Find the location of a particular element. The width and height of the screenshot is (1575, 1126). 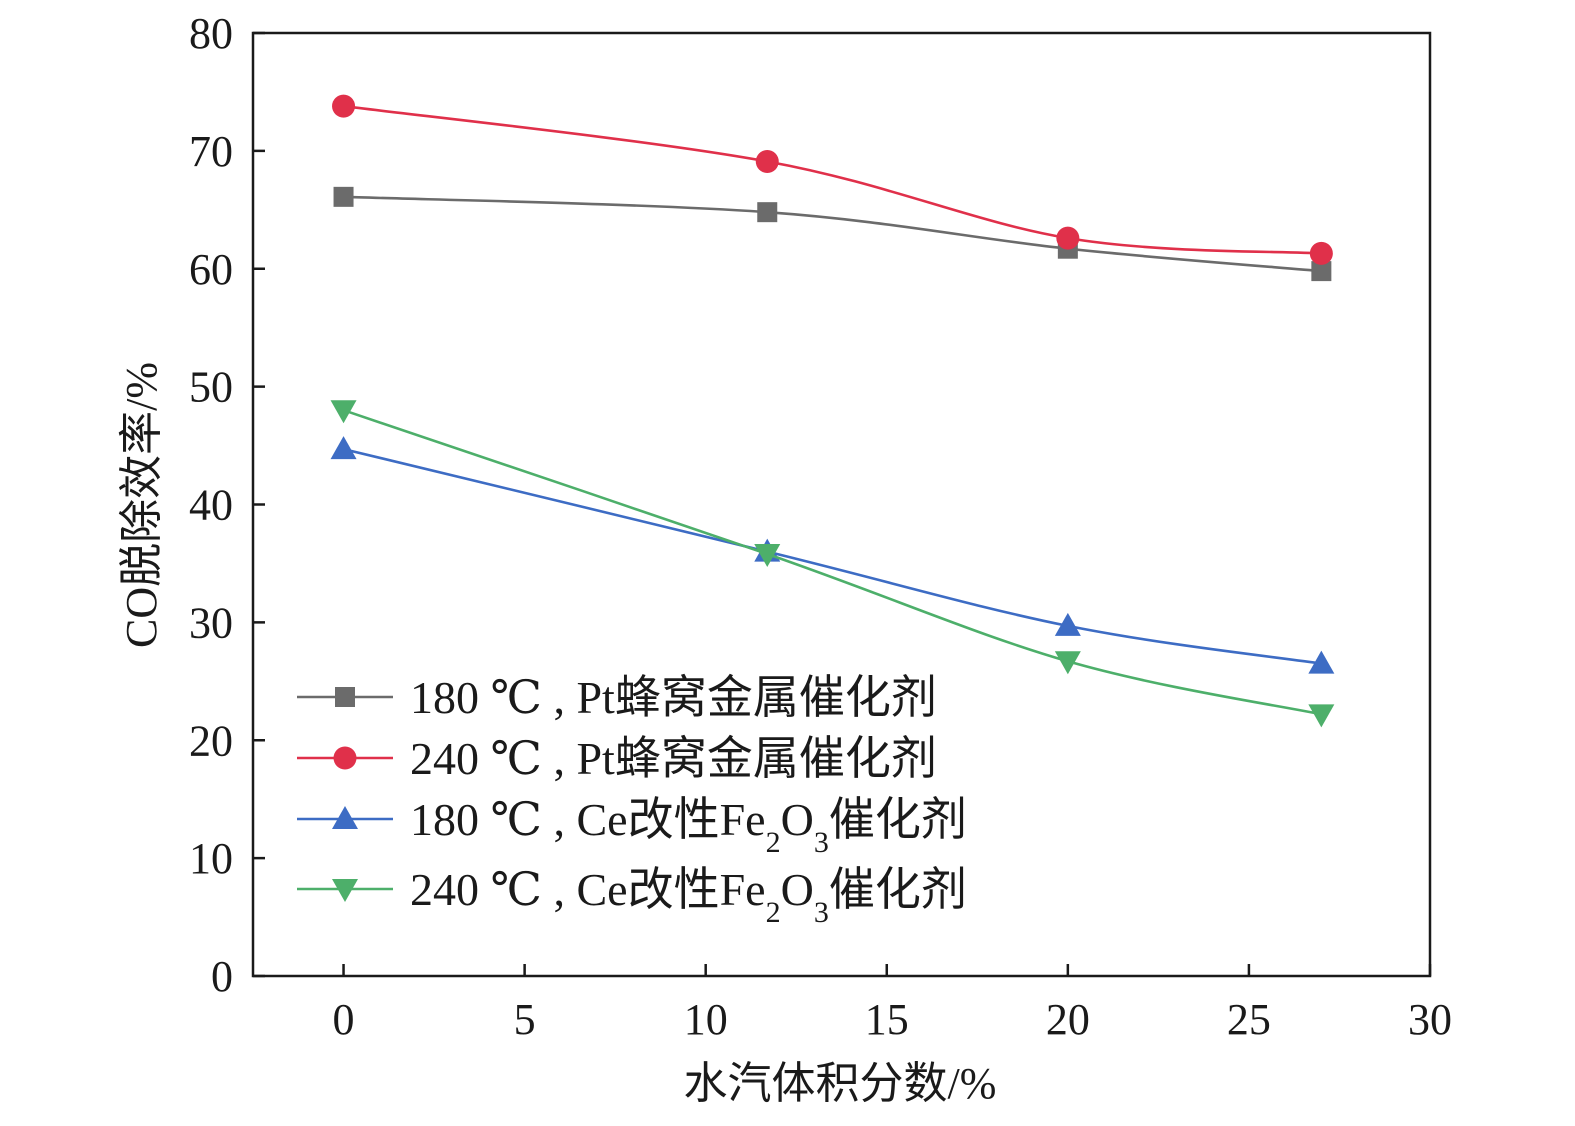

legend-entry-1: 180 ℃ , Pt蜂窝金属催化剂 is located at coordinates (617, 697).